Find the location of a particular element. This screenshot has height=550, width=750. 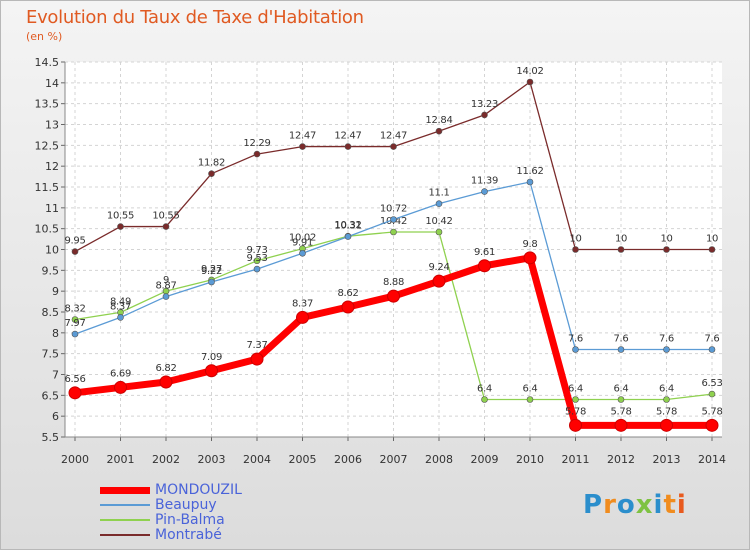

x-tick-label: 2013 is located at coordinates (667, 459).